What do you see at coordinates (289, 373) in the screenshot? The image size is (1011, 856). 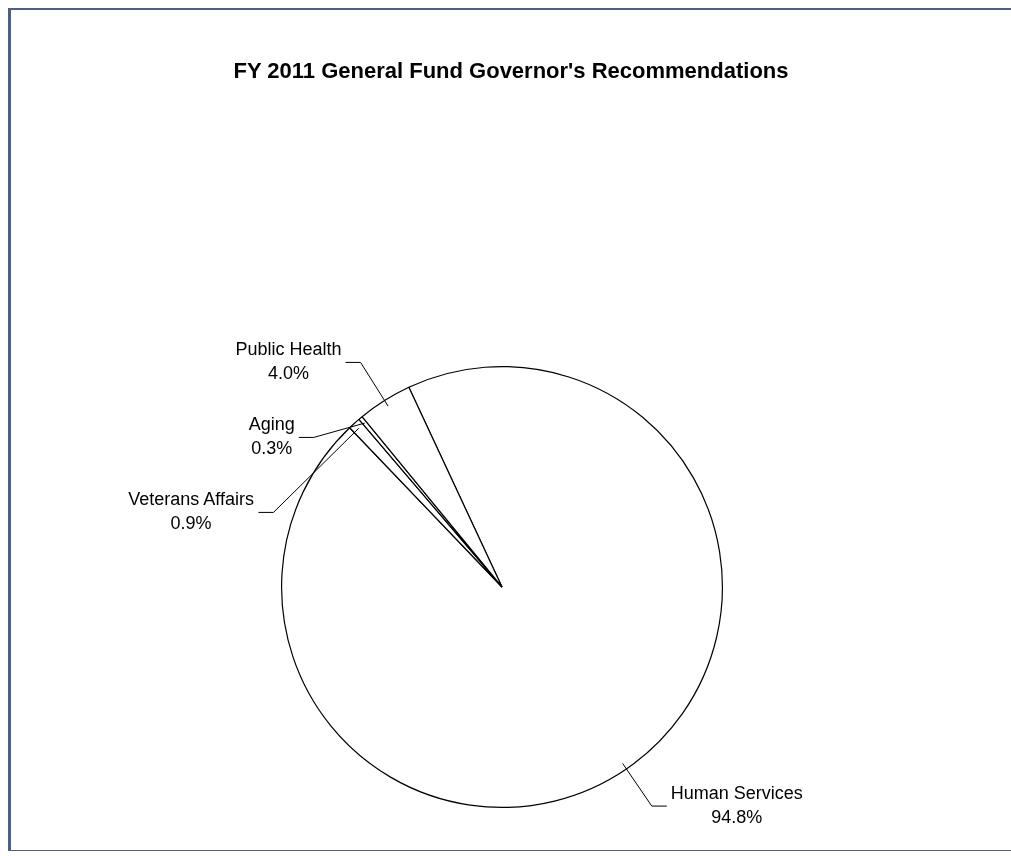 I see `data-label: 4.0%` at bounding box center [289, 373].